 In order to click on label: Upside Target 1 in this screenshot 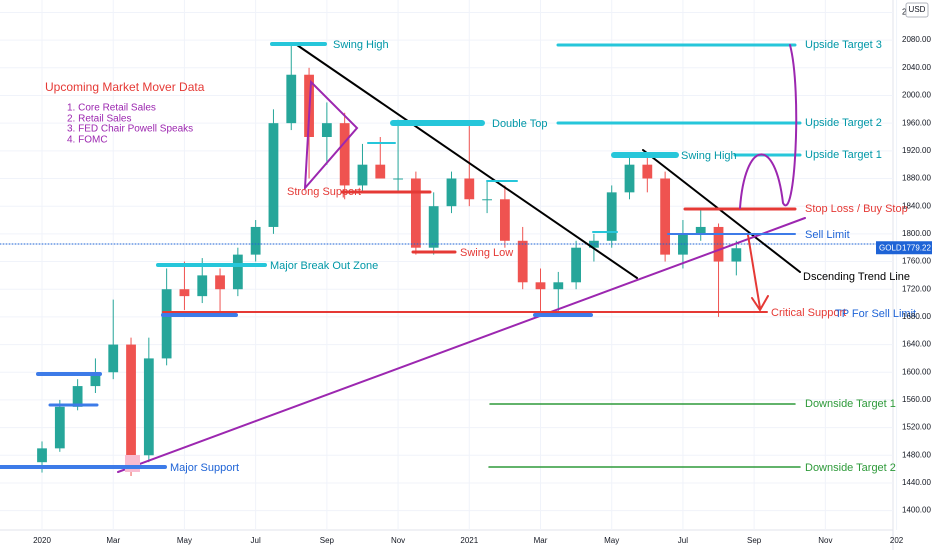, I will do `click(843, 155)`.